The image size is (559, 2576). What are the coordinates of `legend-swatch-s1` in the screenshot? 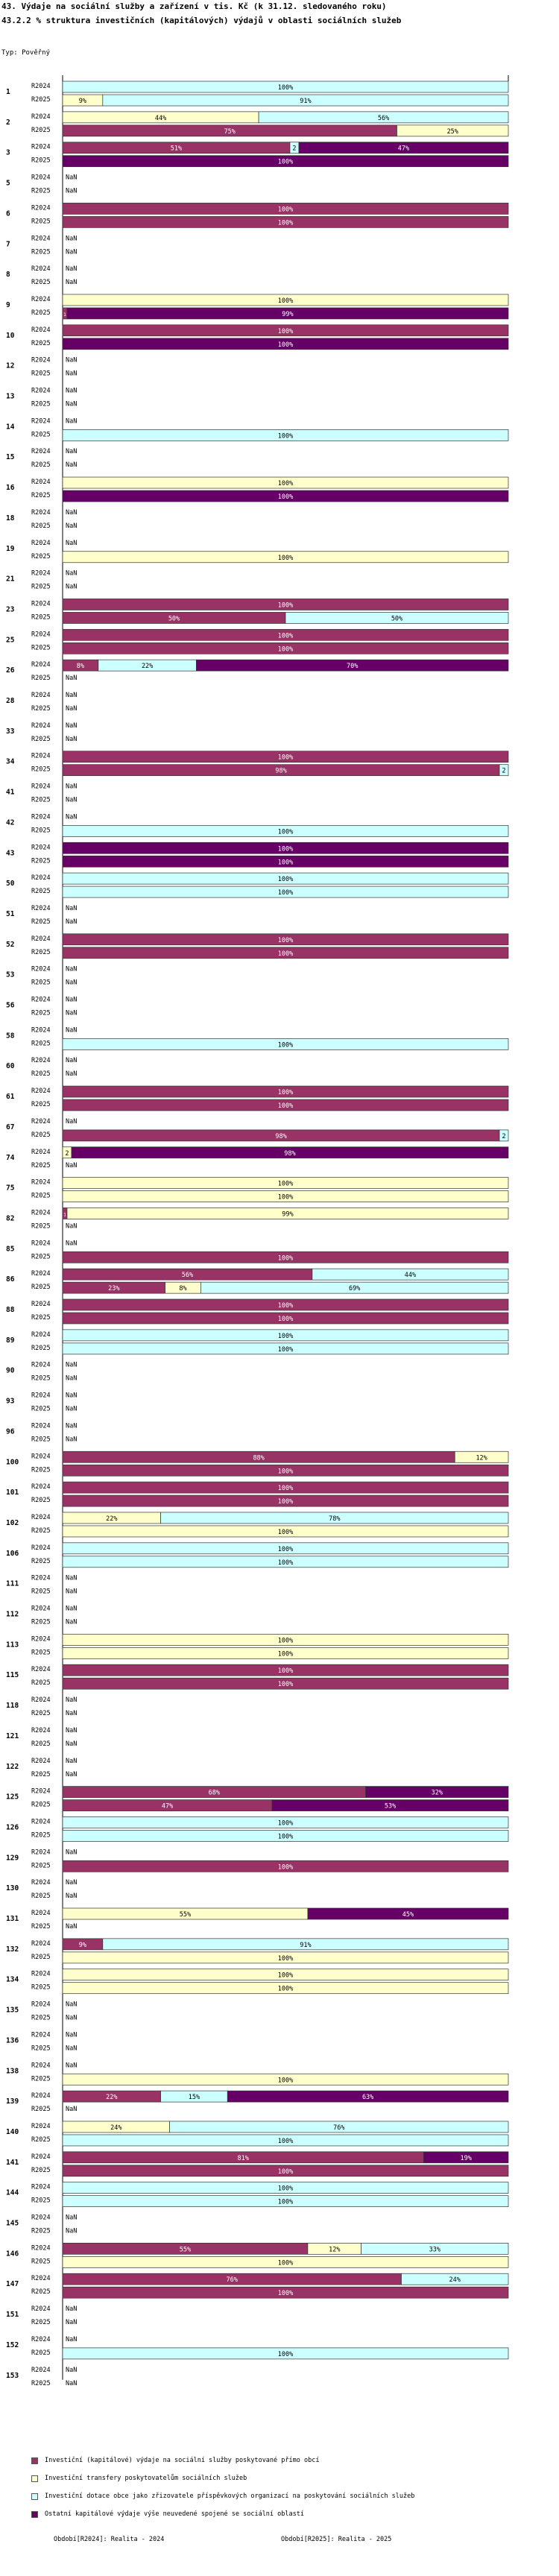 It's located at (34, 2460).